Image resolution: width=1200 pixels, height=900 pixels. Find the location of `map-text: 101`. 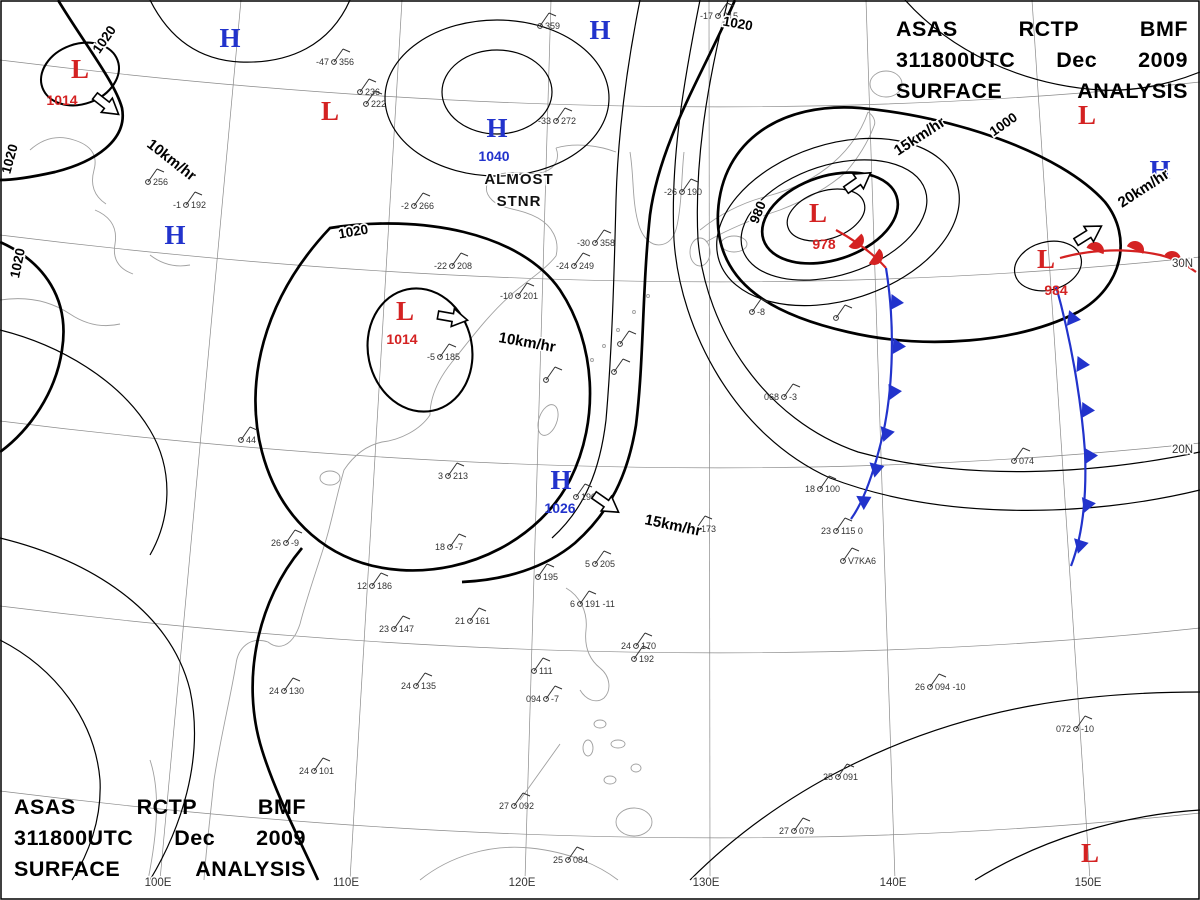

map-text: 101 is located at coordinates (326, 771).